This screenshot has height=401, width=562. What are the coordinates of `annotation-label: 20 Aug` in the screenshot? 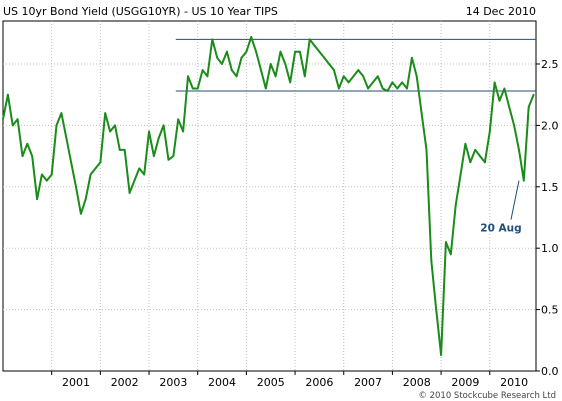 It's located at (500, 229).